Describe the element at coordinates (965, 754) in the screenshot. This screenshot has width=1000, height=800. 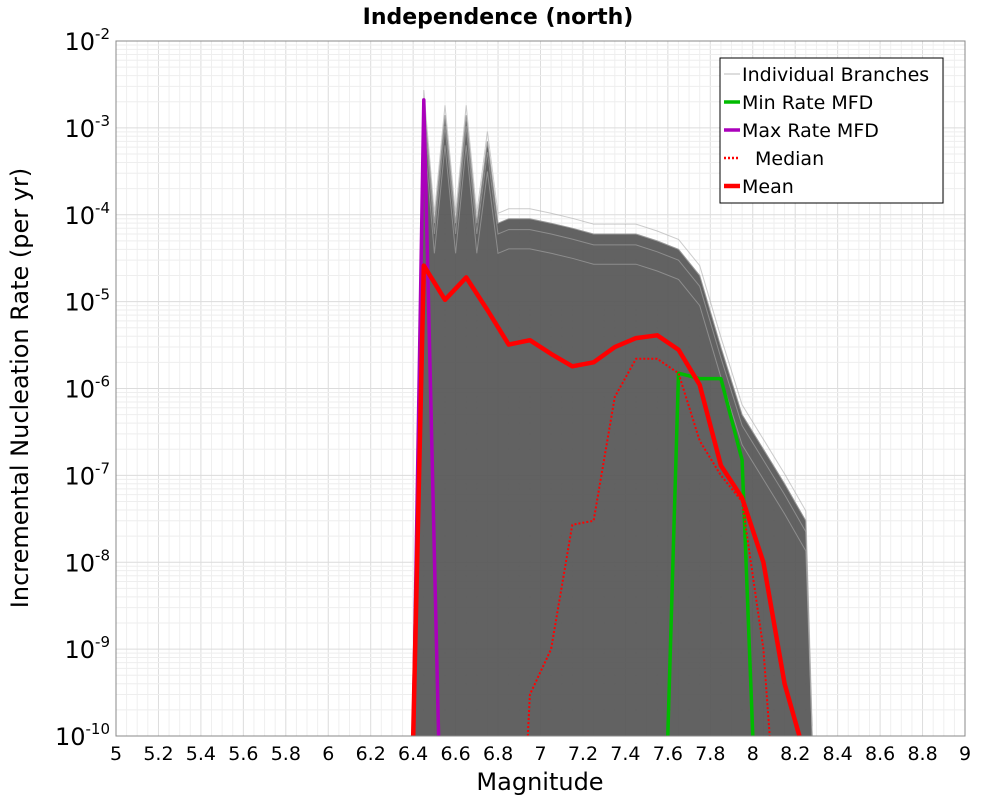
I see `x-tick-label: 9` at that location.